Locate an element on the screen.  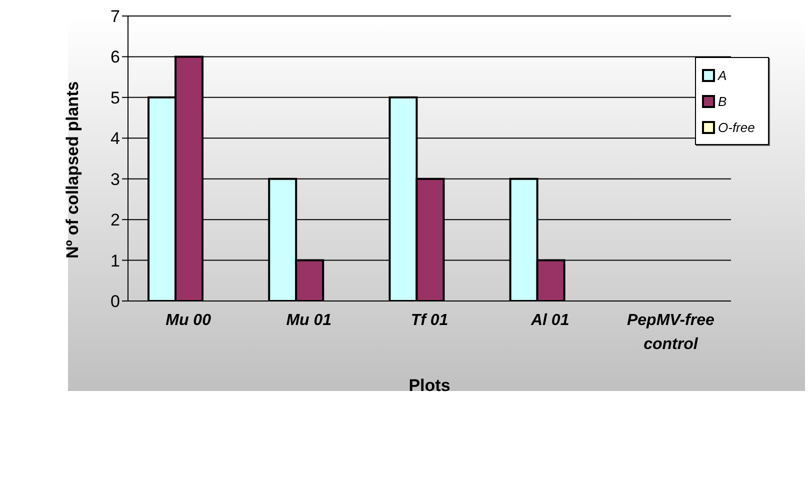
legend-label: O-free is located at coordinates (736, 127).